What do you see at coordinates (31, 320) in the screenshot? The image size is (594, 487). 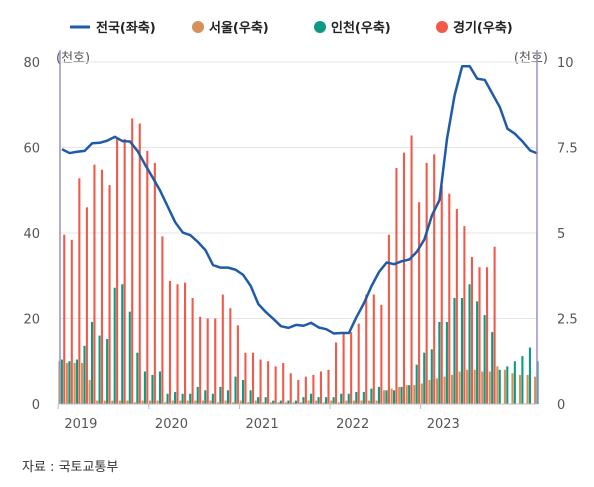 I see `left-tick-label: 20` at bounding box center [31, 320].